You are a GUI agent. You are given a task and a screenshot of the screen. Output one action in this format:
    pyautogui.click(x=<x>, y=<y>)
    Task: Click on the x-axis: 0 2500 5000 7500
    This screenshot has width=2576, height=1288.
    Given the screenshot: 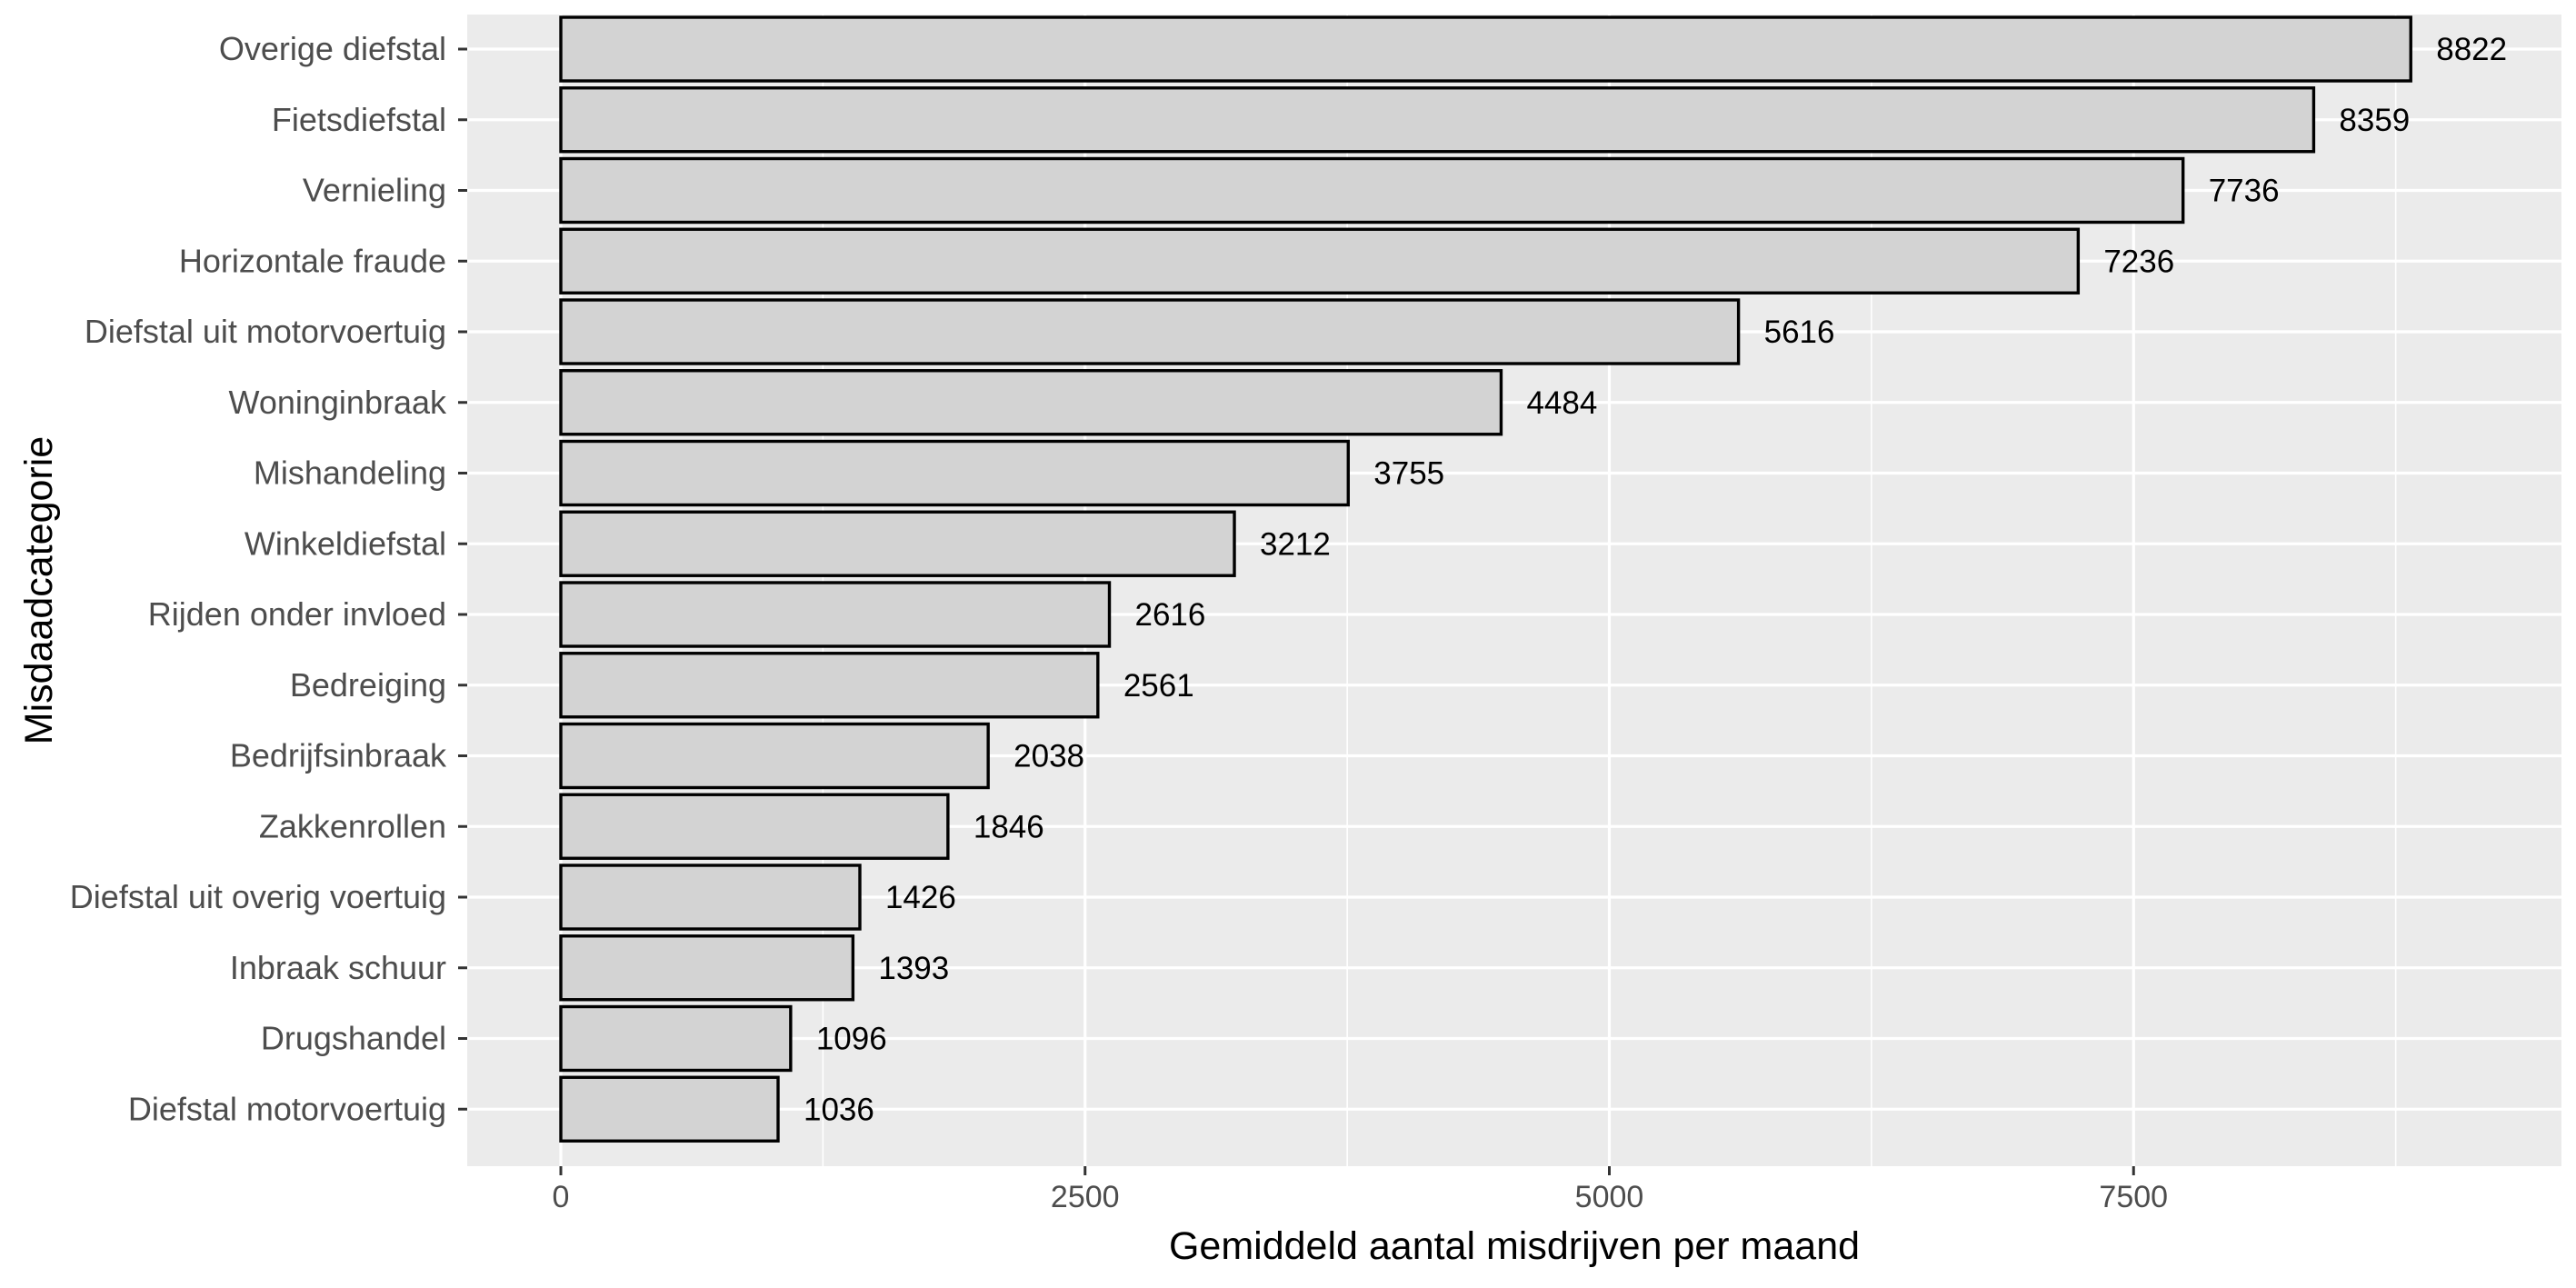 What is the action you would take?
    pyautogui.click(x=1360, y=1190)
    